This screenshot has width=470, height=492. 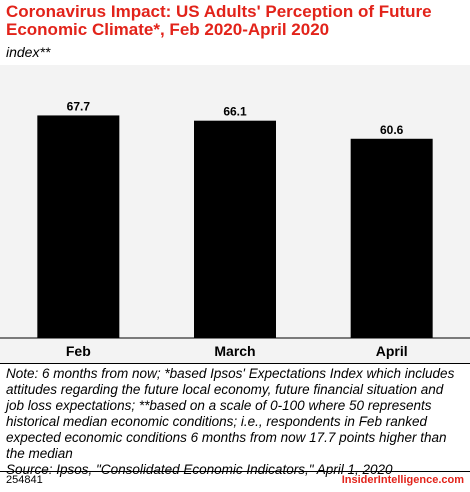 What do you see at coordinates (235, 112) in the screenshot?
I see `data-label-march: 66.1` at bounding box center [235, 112].